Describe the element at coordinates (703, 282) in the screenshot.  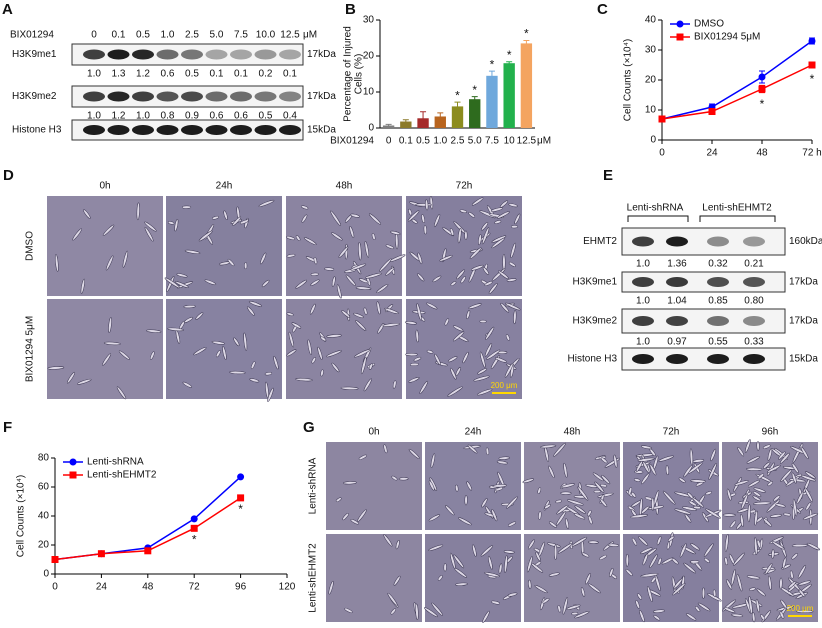
I see `blot-frame` at that location.